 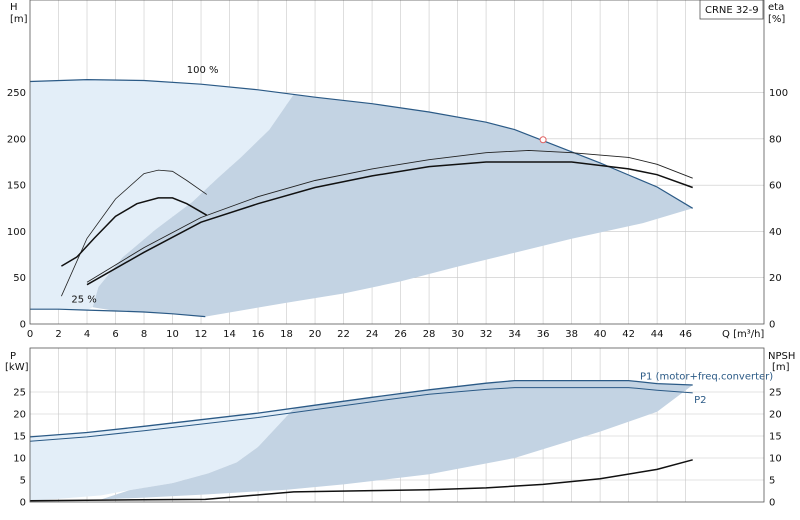 What do you see at coordinates (600, 334) in the screenshot?
I see `upper-xtick-40: 40` at bounding box center [600, 334].